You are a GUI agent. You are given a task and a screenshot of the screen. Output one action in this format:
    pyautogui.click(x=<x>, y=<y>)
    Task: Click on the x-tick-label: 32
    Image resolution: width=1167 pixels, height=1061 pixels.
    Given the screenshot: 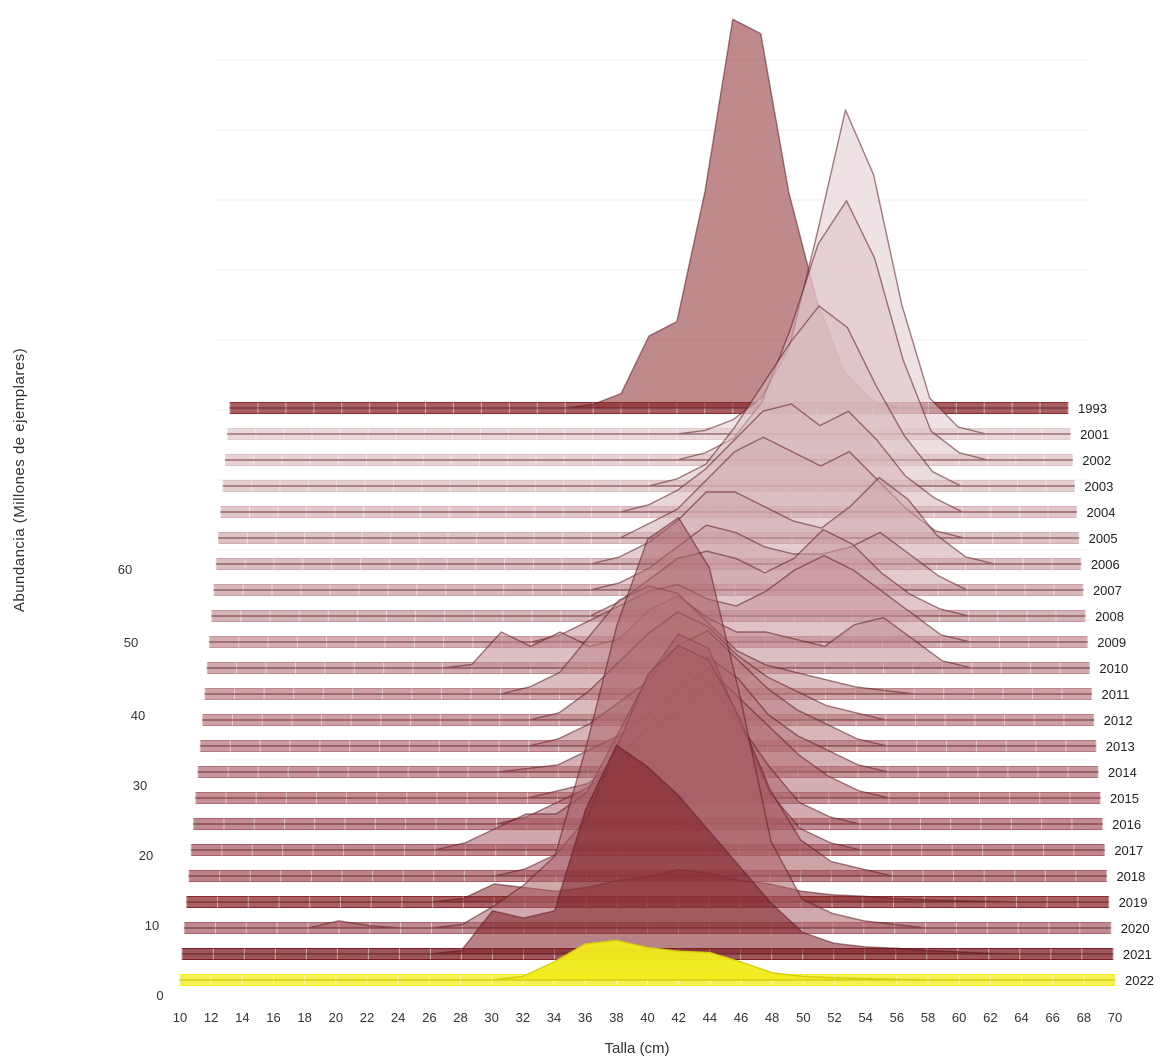 What is the action you would take?
    pyautogui.click(x=523, y=1017)
    